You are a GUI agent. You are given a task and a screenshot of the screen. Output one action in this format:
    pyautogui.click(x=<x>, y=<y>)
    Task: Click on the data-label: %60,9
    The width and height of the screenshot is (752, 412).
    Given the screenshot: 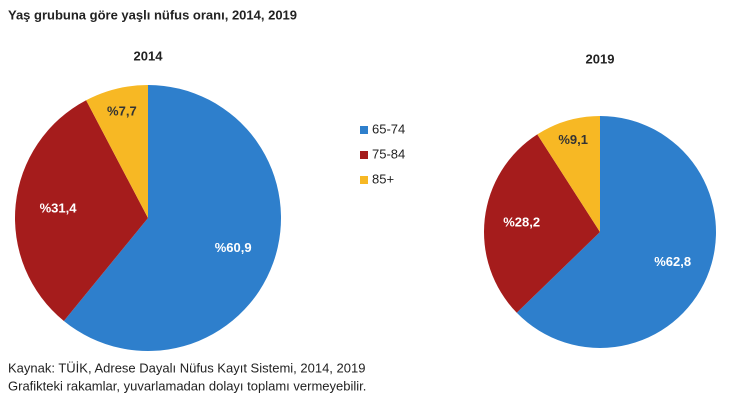 What is the action you would take?
    pyautogui.click(x=233, y=247)
    